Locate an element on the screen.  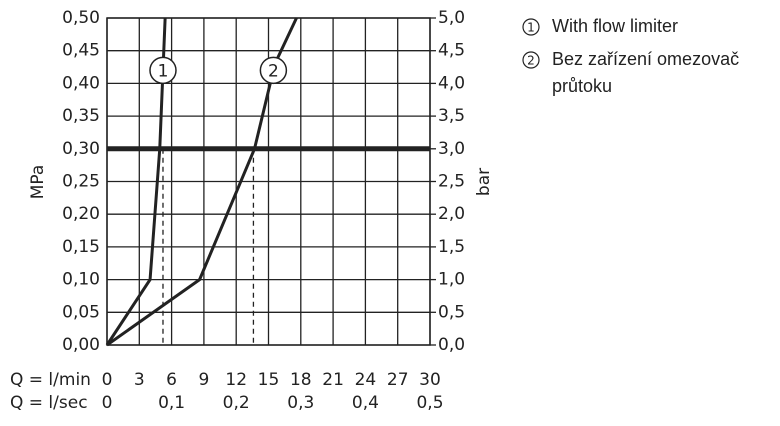
x-tick-label: 9 is located at coordinates (203, 380).